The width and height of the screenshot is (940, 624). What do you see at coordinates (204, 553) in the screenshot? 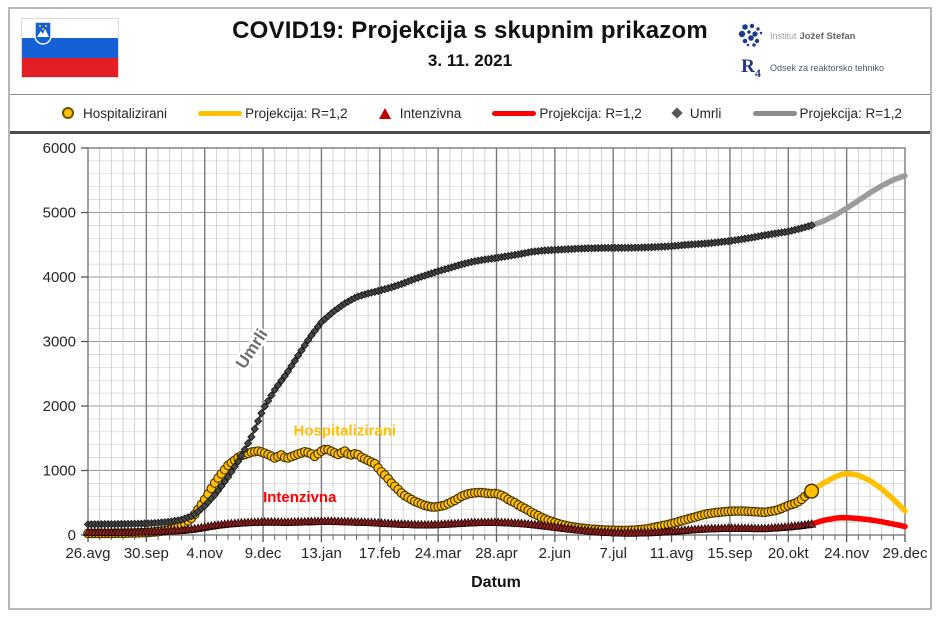
I see `svg-text: 4.nov` at bounding box center [204, 553].